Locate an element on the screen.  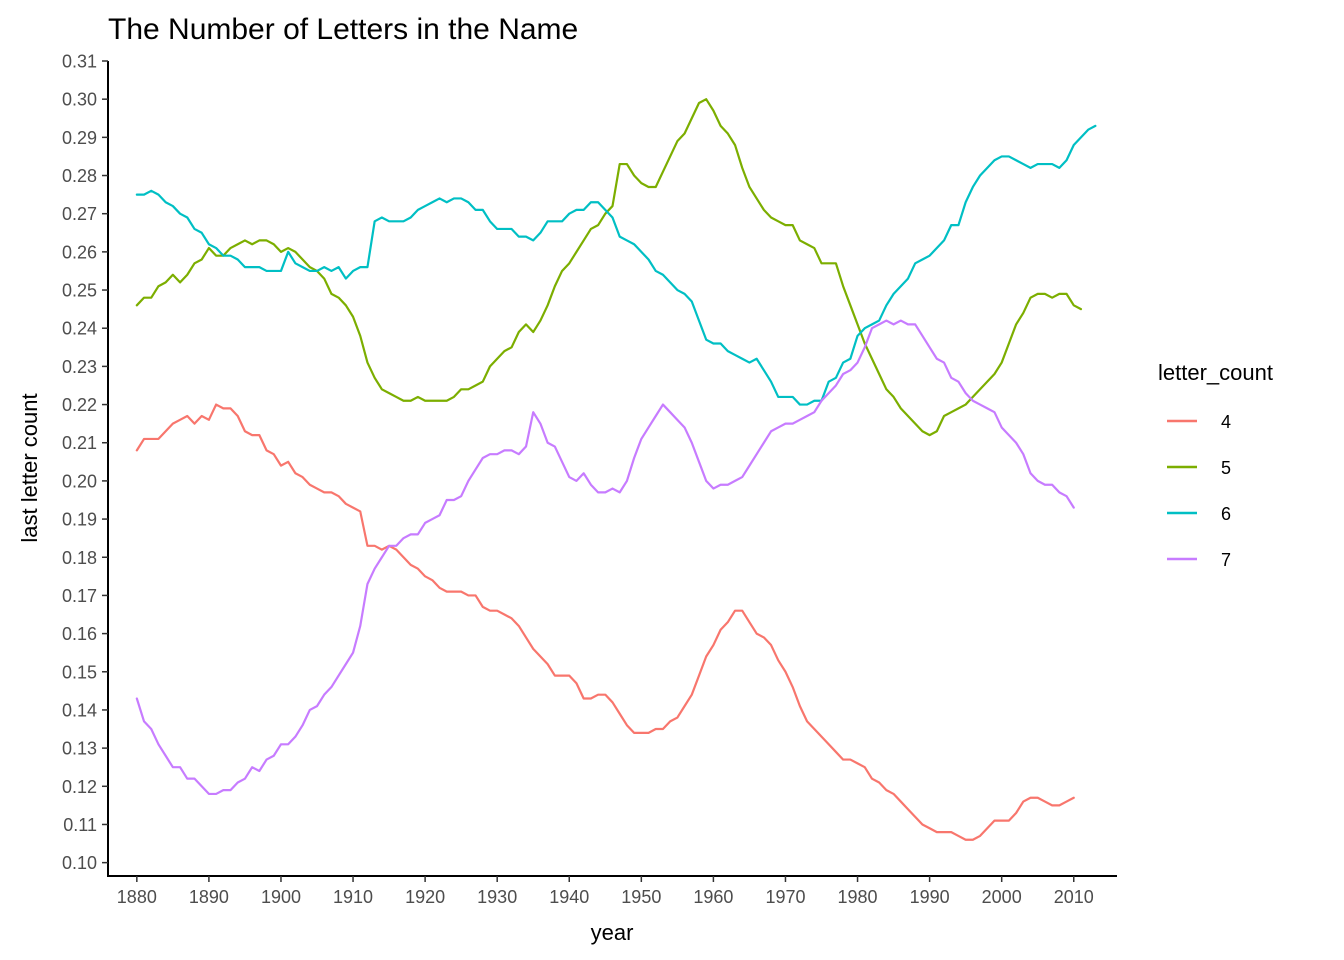
x-tick-label: 1960 is located at coordinates (713, 897).